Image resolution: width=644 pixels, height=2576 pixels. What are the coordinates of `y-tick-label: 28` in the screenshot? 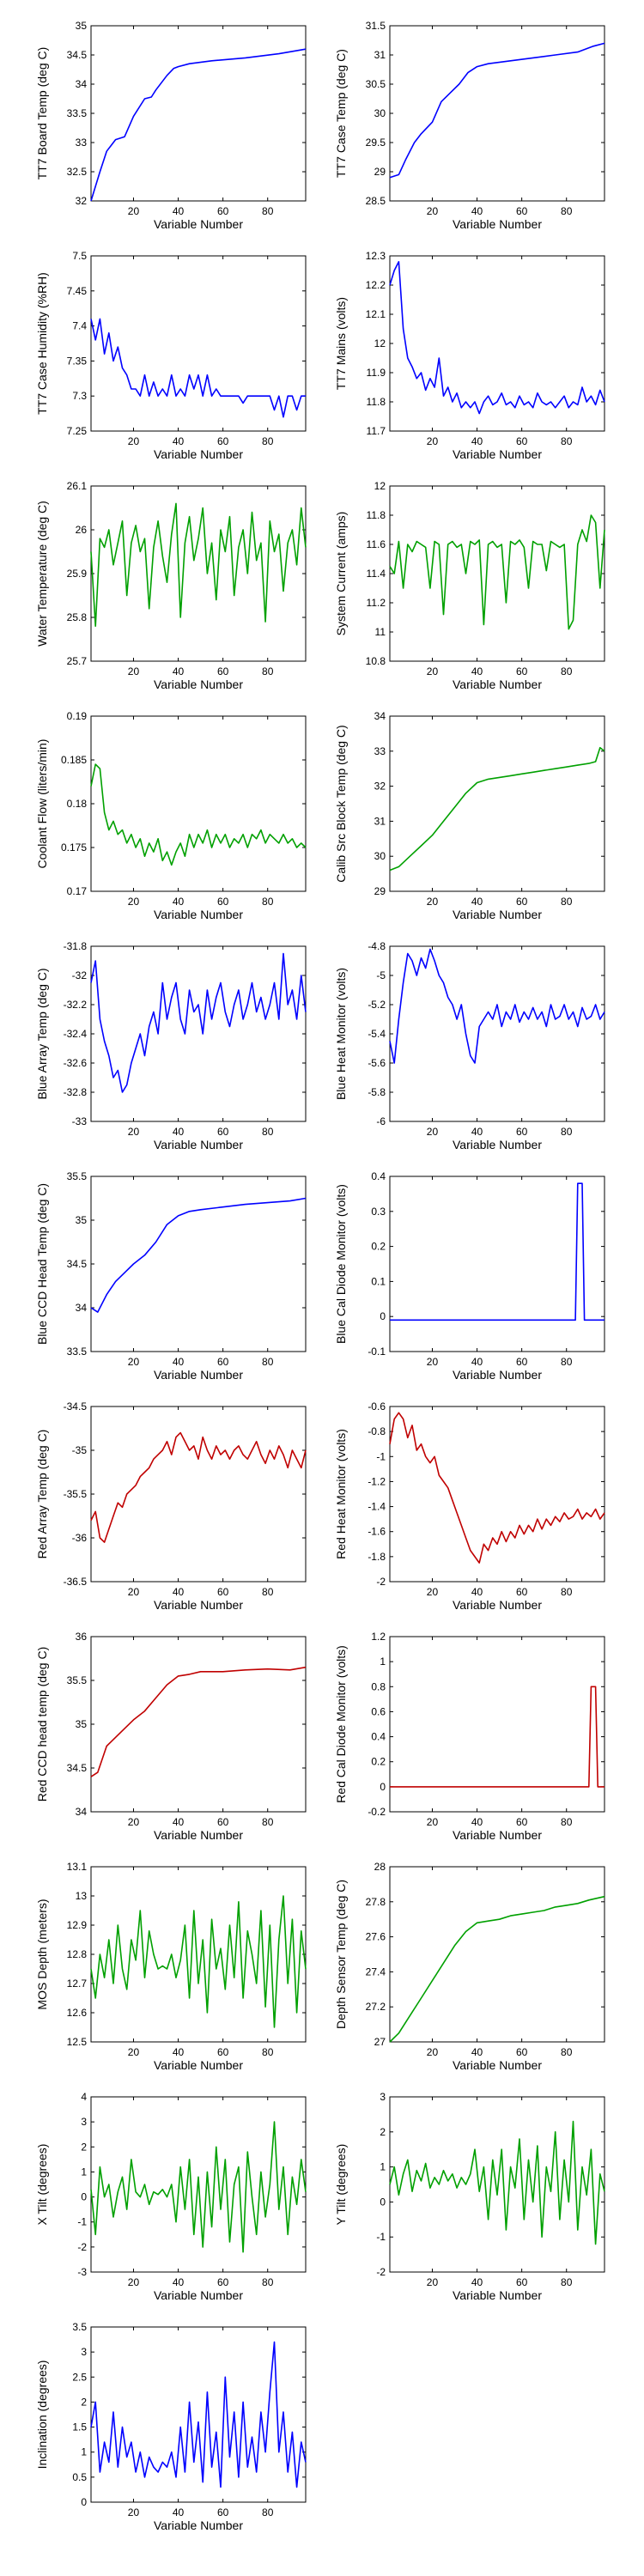 It's located at (380, 1867).